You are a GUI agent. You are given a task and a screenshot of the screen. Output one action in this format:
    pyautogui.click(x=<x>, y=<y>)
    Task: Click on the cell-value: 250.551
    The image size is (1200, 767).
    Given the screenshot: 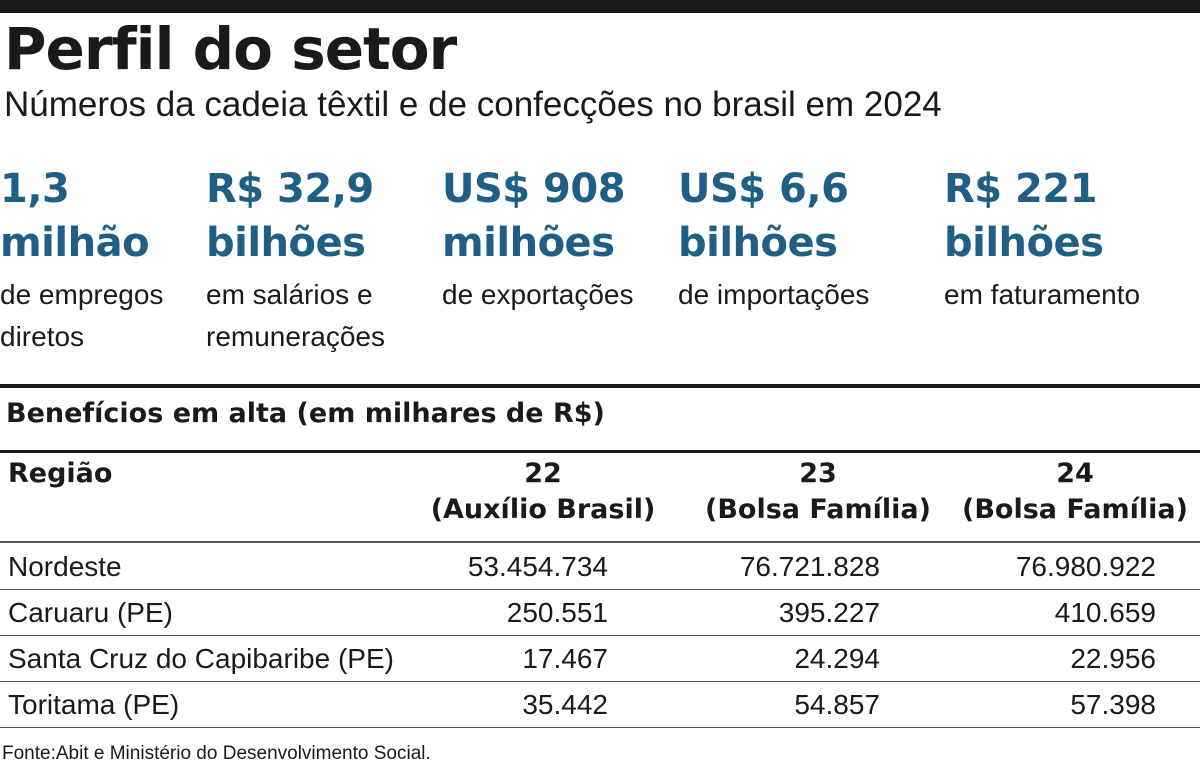 What is the action you would take?
    pyautogui.click(x=557, y=612)
    